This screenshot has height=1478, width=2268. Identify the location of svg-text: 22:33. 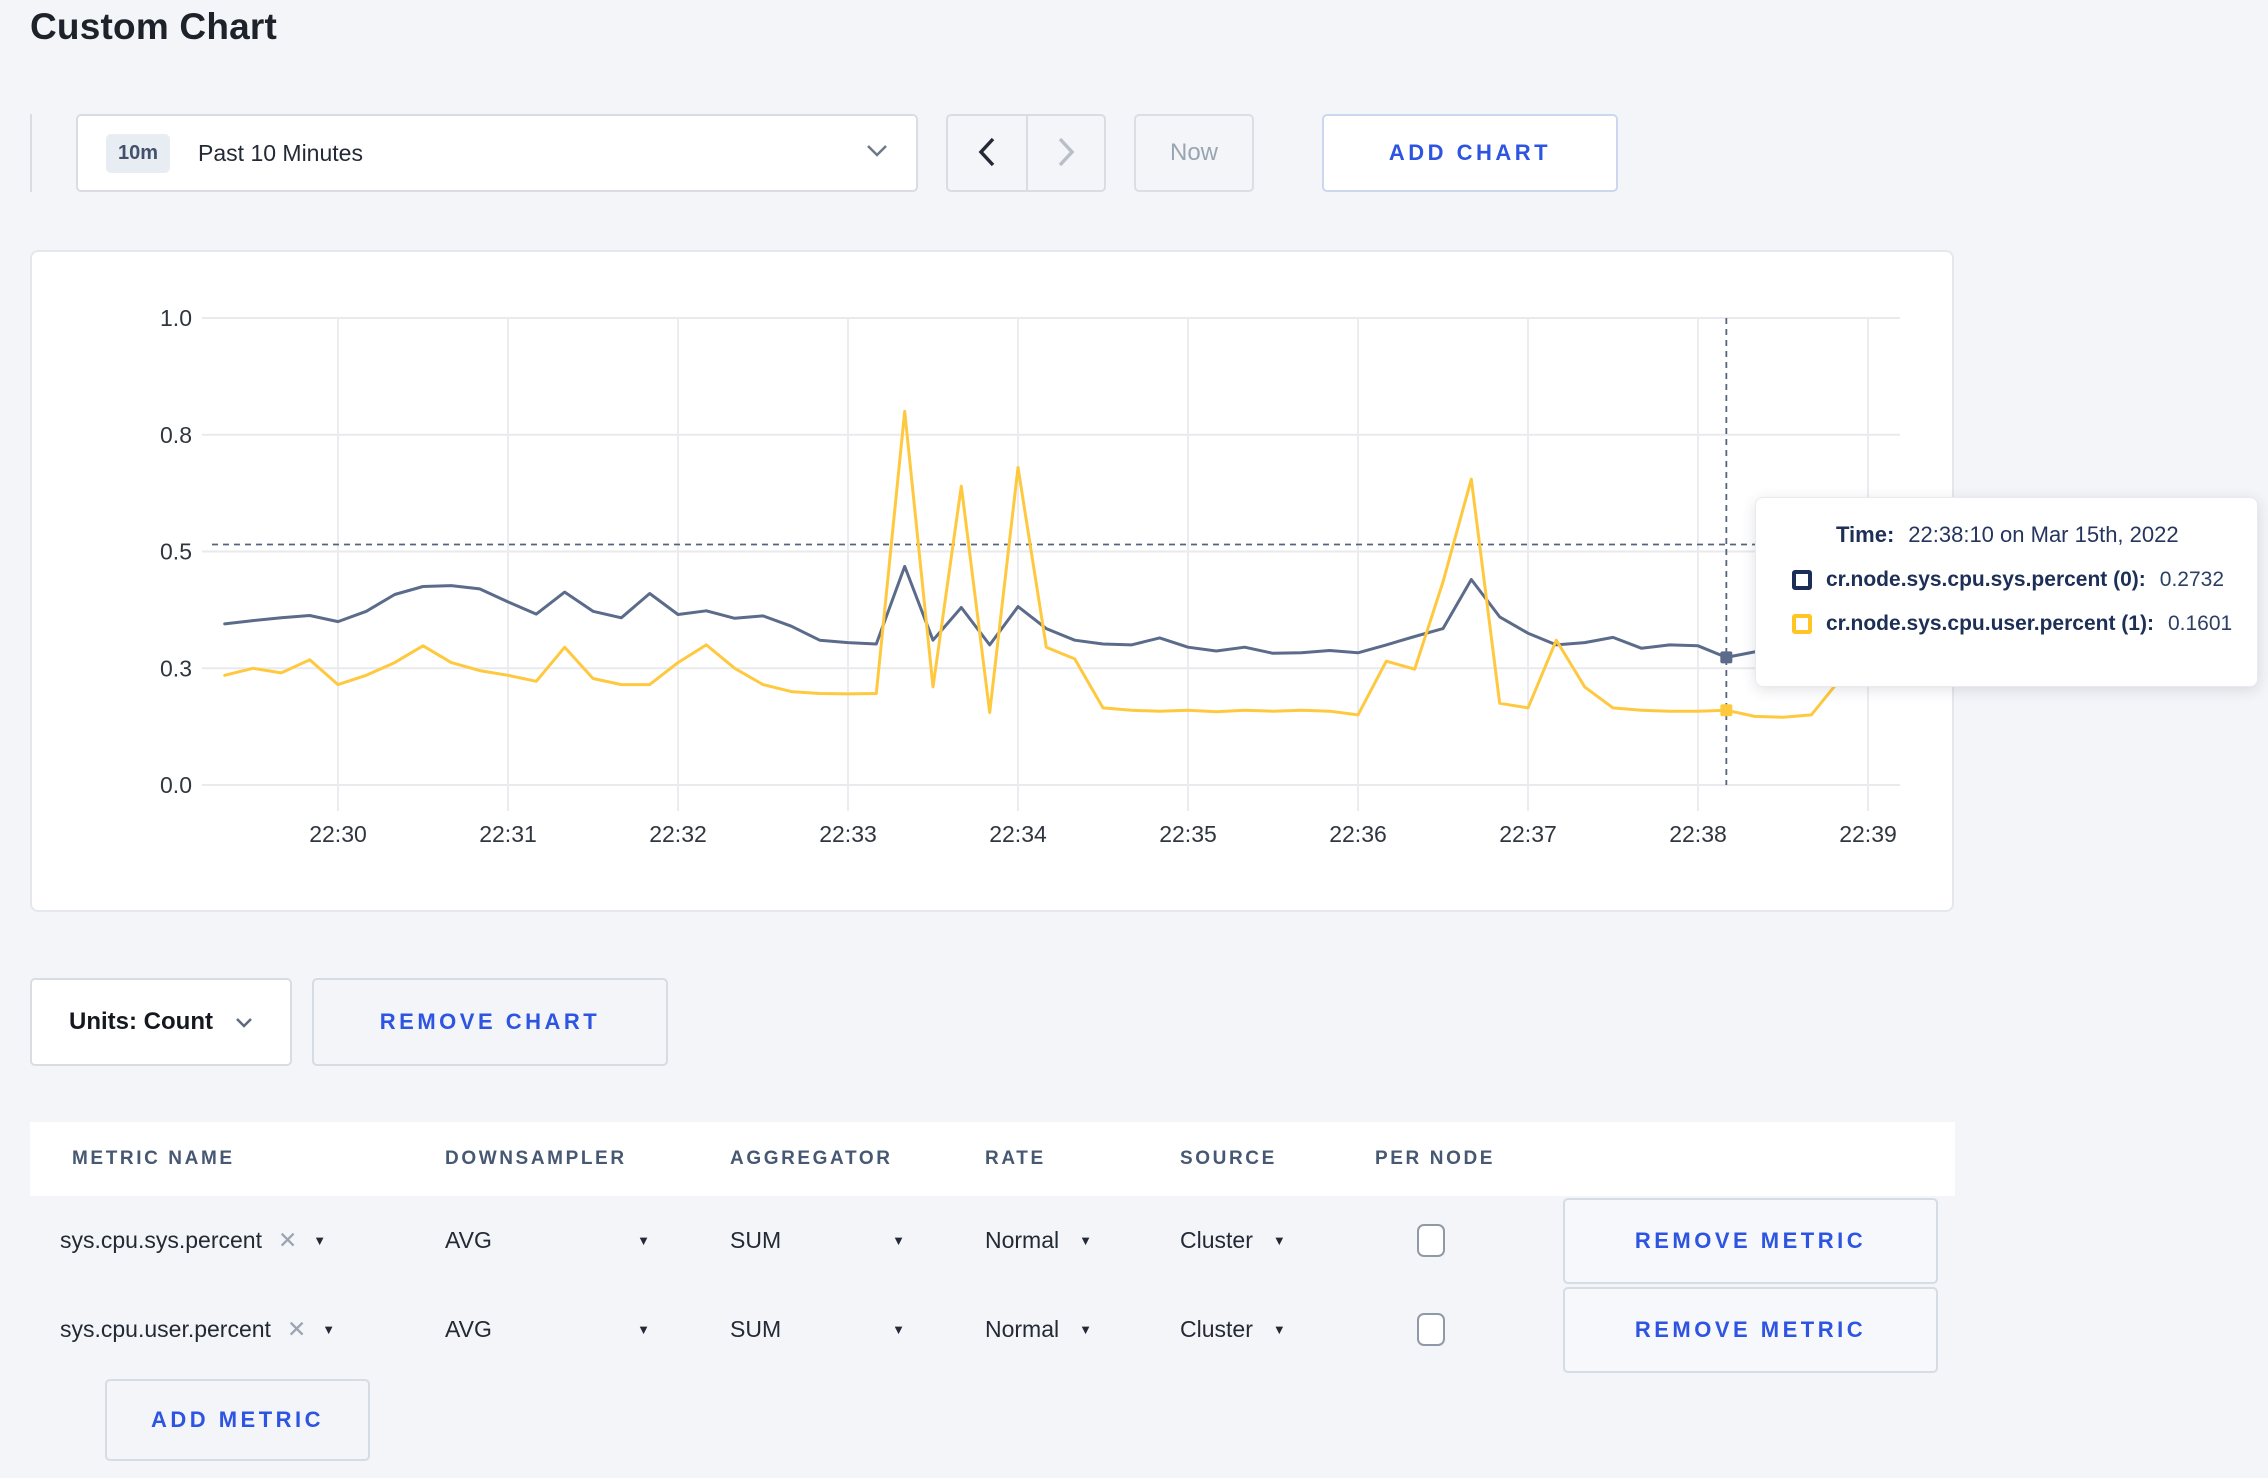
(848, 834).